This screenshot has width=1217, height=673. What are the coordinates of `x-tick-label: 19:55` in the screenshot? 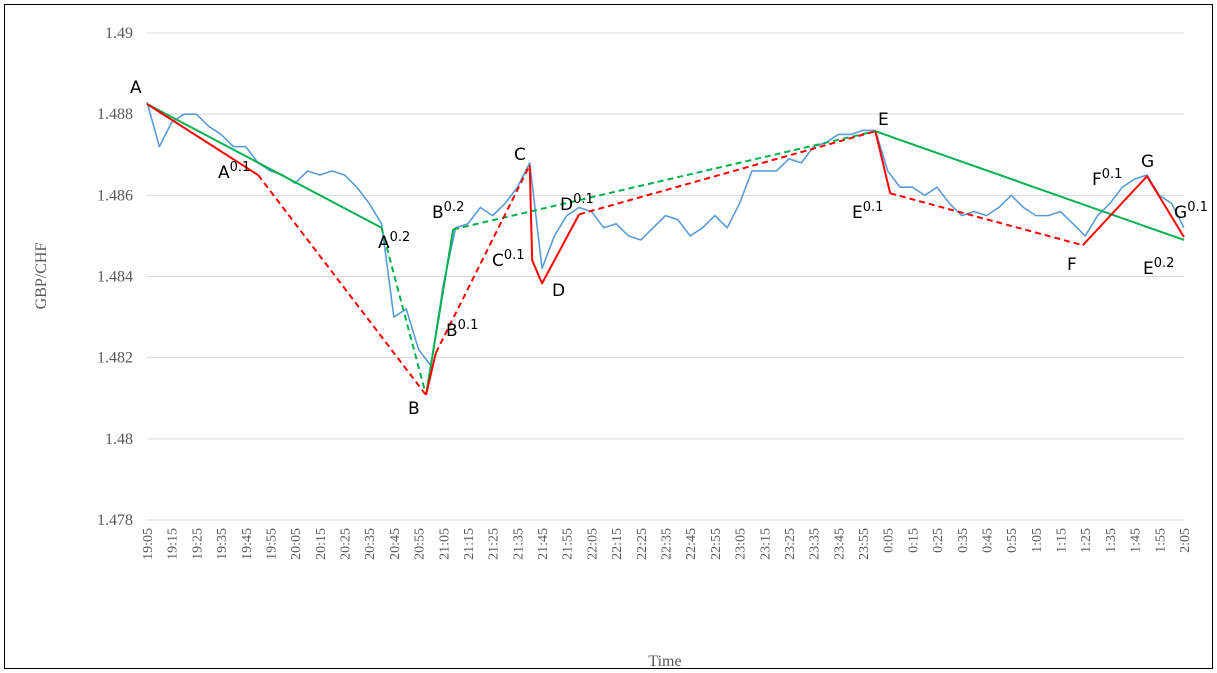 It's located at (271, 544).